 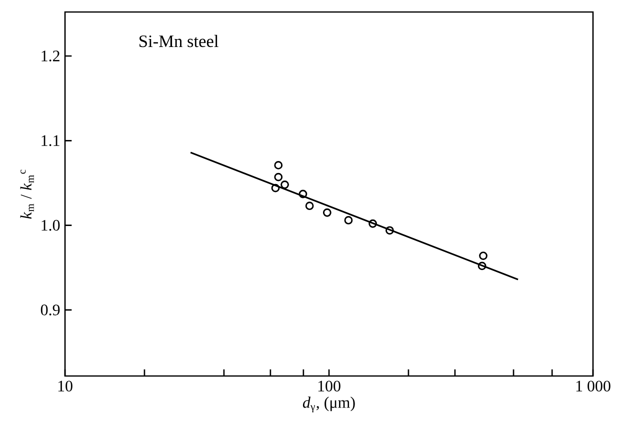 I want to click on annotation: Si-Mn steel, so click(x=179, y=41).